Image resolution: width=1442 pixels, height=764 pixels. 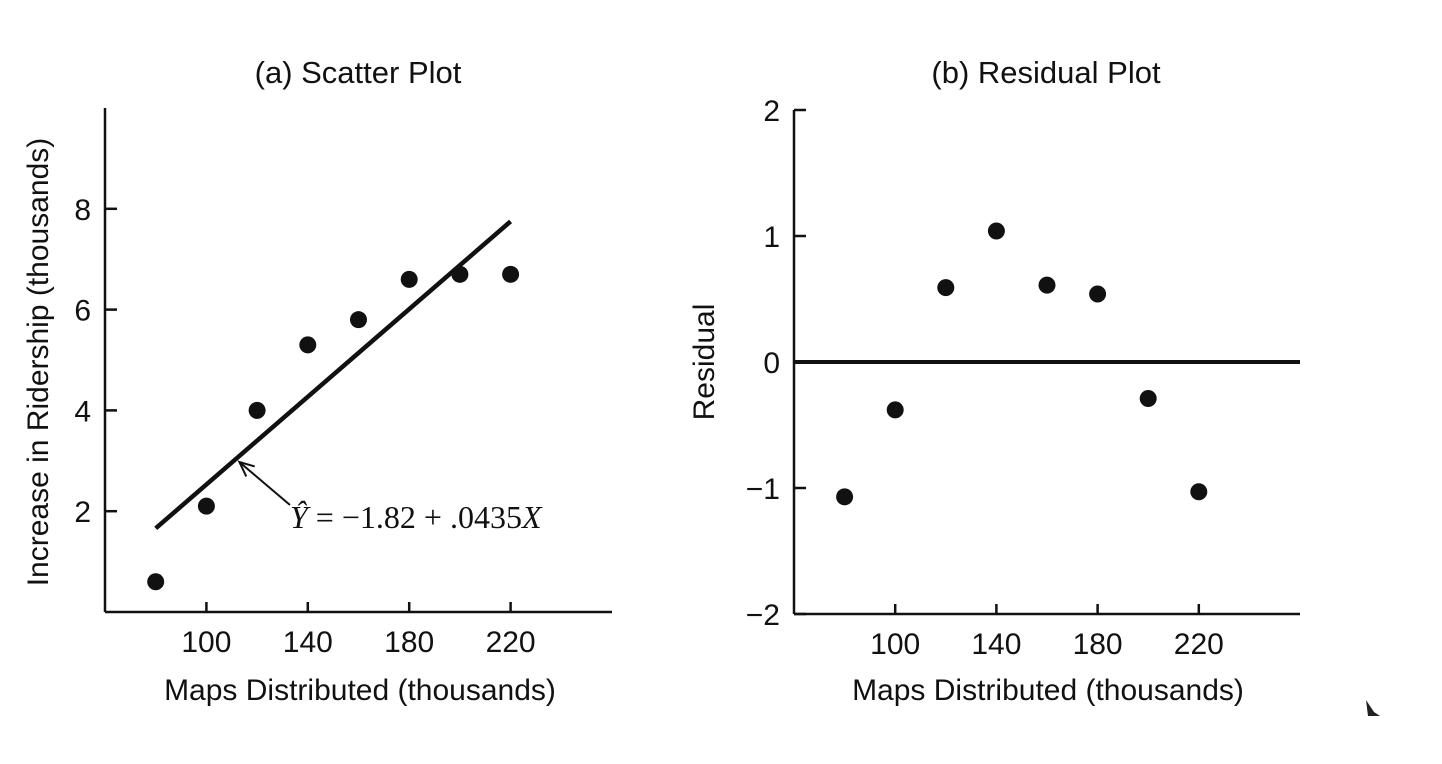 What do you see at coordinates (82, 210) in the screenshot?
I see `y-tick-label: 8` at bounding box center [82, 210].